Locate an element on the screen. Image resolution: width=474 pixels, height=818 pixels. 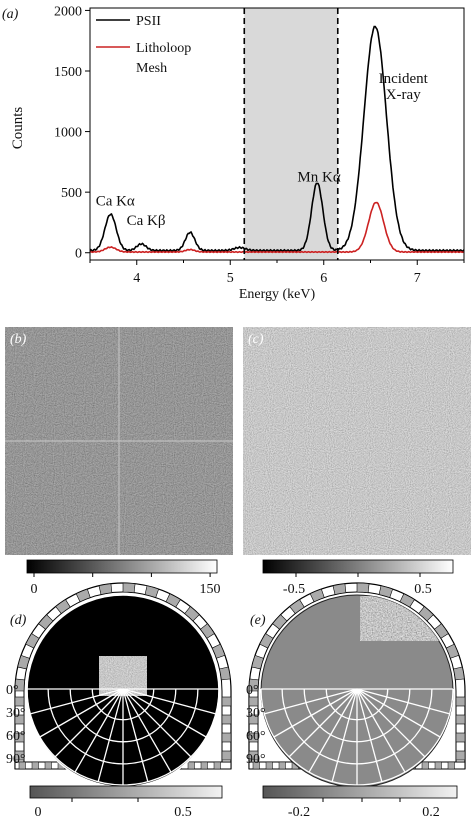
colorbar-c-min: -0.5 is located at coordinates (294, 589).